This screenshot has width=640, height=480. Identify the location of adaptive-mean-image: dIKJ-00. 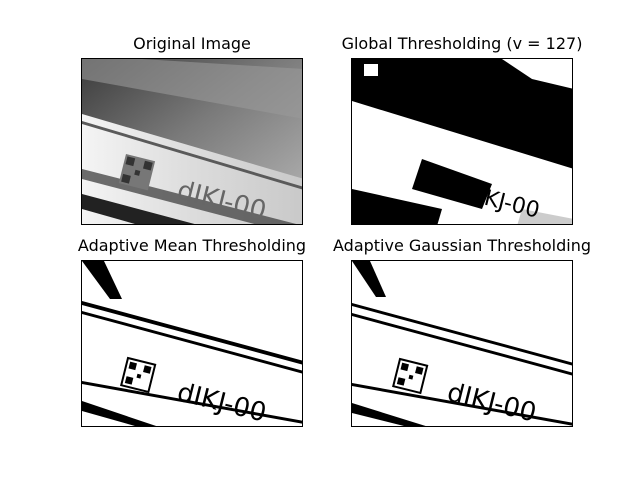
(192, 343).